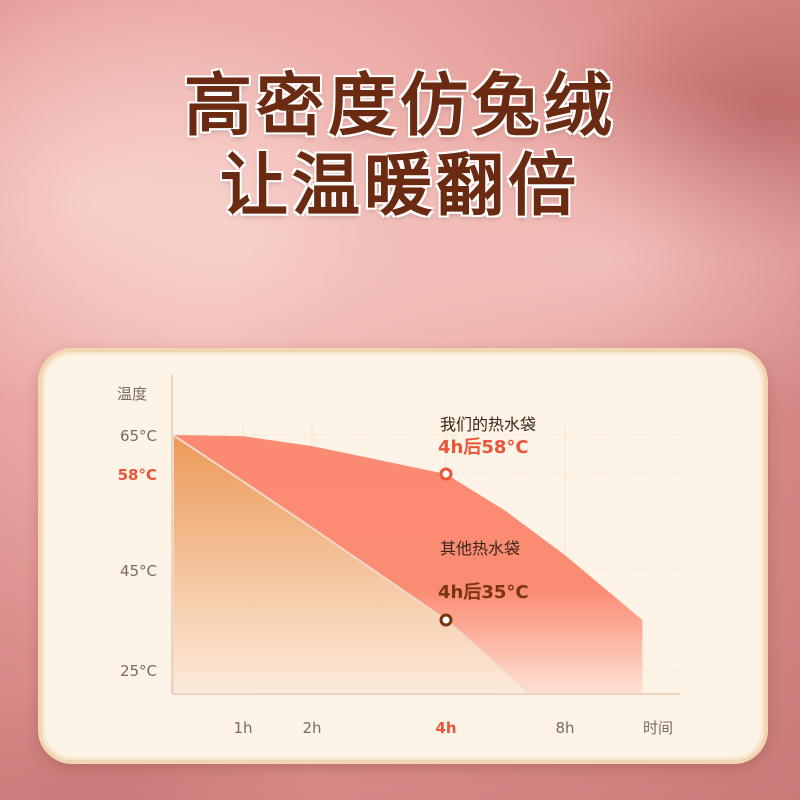 The image size is (800, 800). Describe the element at coordinates (138, 571) in the screenshot. I see `y-tick-label: 45°C` at that location.